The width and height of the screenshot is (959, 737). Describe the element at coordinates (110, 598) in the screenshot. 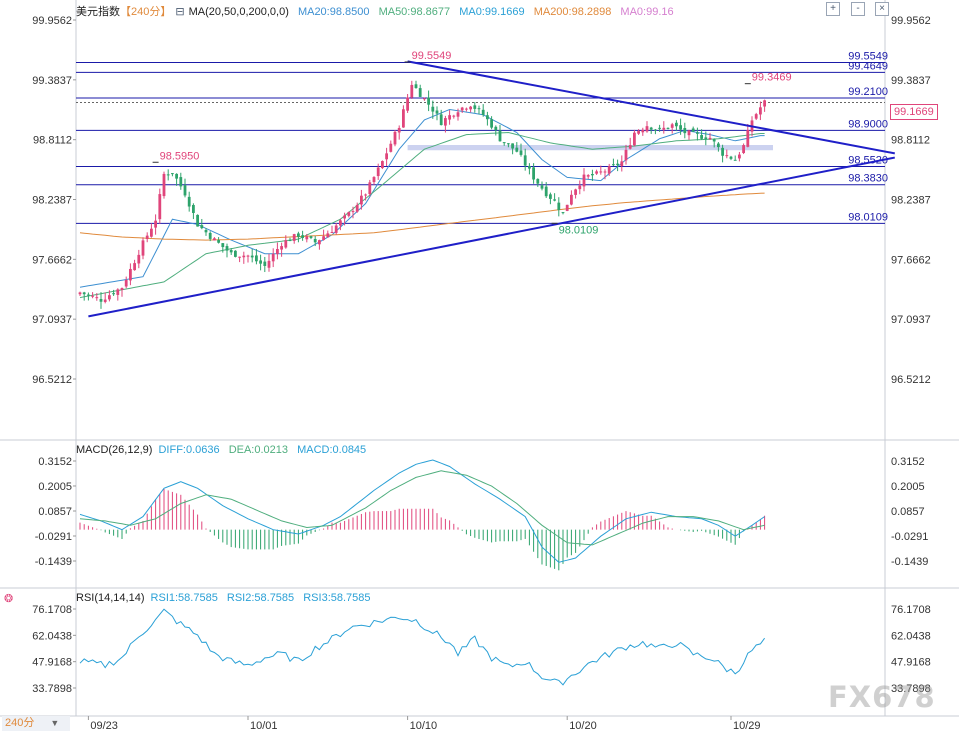

I see `rsi-params: RSI(14,14,14)` at that location.